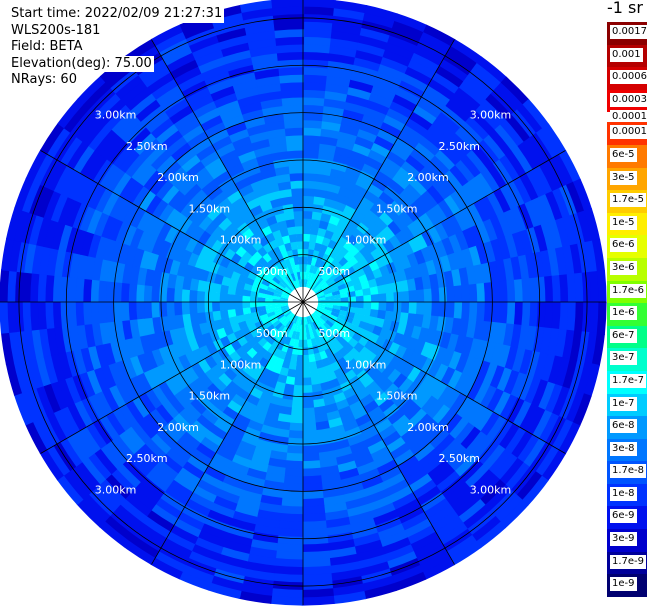  What do you see at coordinates (627, 427) in the screenshot?
I see `colorbar-level: 6e-8` at bounding box center [627, 427].